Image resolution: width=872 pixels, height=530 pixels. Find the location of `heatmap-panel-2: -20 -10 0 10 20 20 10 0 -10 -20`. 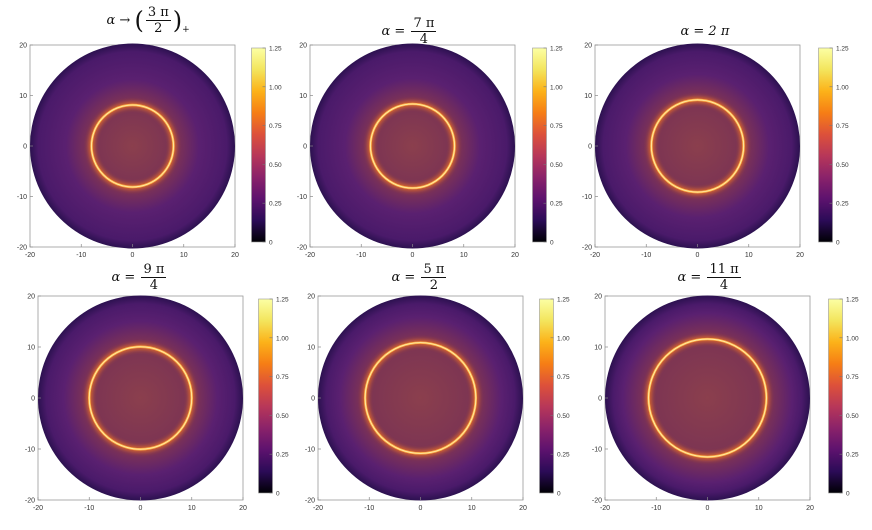

heatmap-panel-2: -20 -10 0 10 20 20 10 0 -10 -20 is located at coordinates (408, 151).